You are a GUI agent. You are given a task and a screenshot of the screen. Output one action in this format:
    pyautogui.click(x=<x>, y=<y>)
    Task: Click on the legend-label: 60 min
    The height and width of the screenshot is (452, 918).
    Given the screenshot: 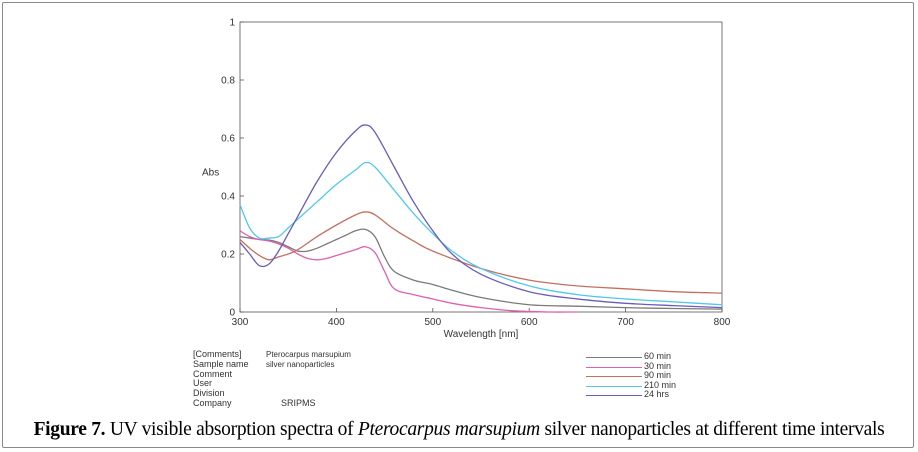 What is the action you would take?
    pyautogui.click(x=658, y=356)
    